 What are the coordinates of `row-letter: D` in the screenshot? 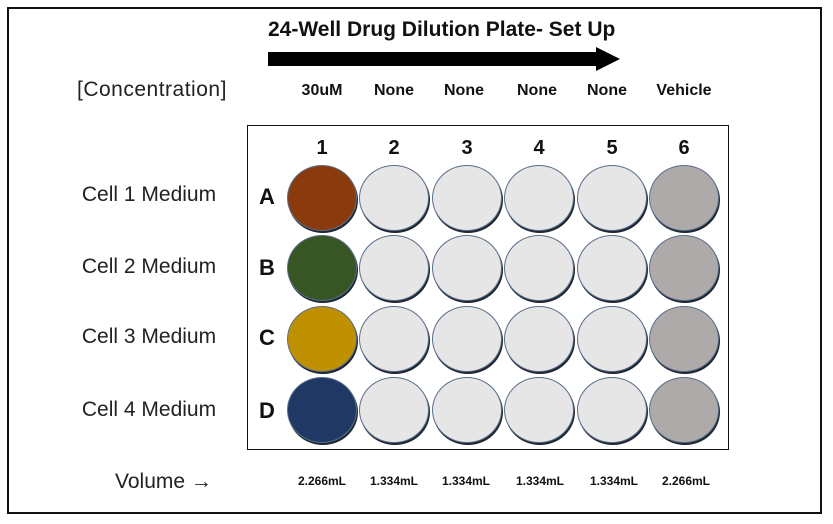 It's located at (267, 410).